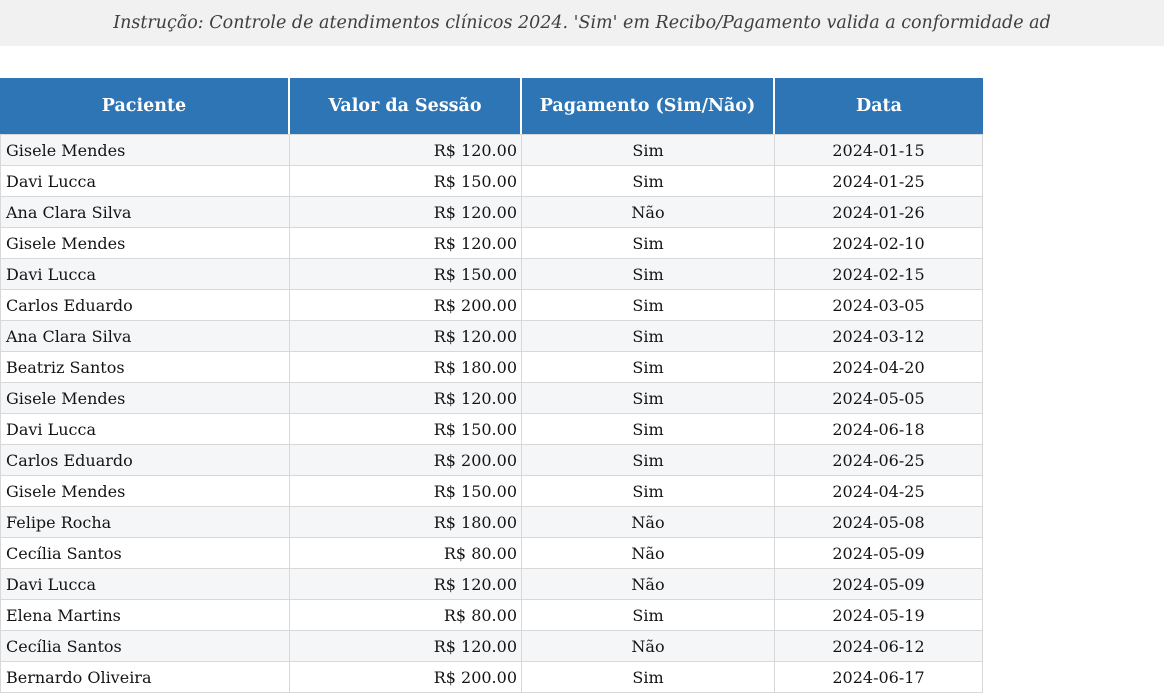 This screenshot has height=699, width=1164. I want to click on table-row: Ana Clara Silva R$ 120.00 Sim 2024-03-12, so click(491, 336).